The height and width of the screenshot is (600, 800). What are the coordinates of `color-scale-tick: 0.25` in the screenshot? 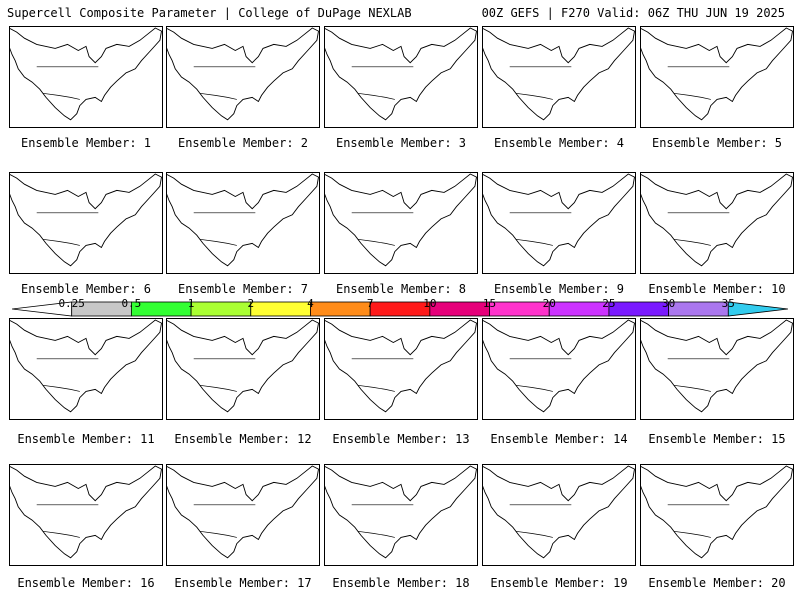 It's located at (71, 303).